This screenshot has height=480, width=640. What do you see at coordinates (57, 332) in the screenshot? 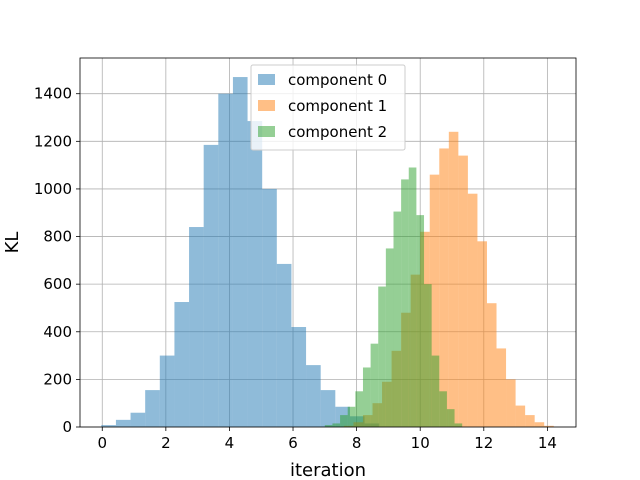
I see `y-tick-label: 400` at bounding box center [57, 332].